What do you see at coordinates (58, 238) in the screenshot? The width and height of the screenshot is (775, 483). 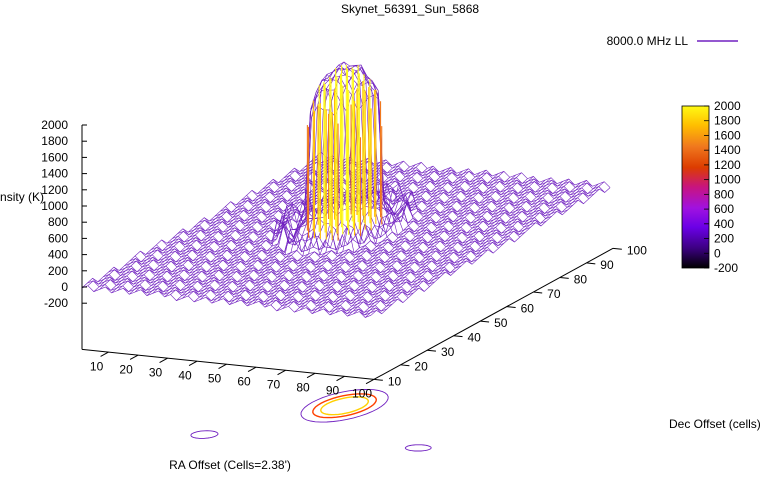 I see `z-tick-label: 600` at bounding box center [58, 238].